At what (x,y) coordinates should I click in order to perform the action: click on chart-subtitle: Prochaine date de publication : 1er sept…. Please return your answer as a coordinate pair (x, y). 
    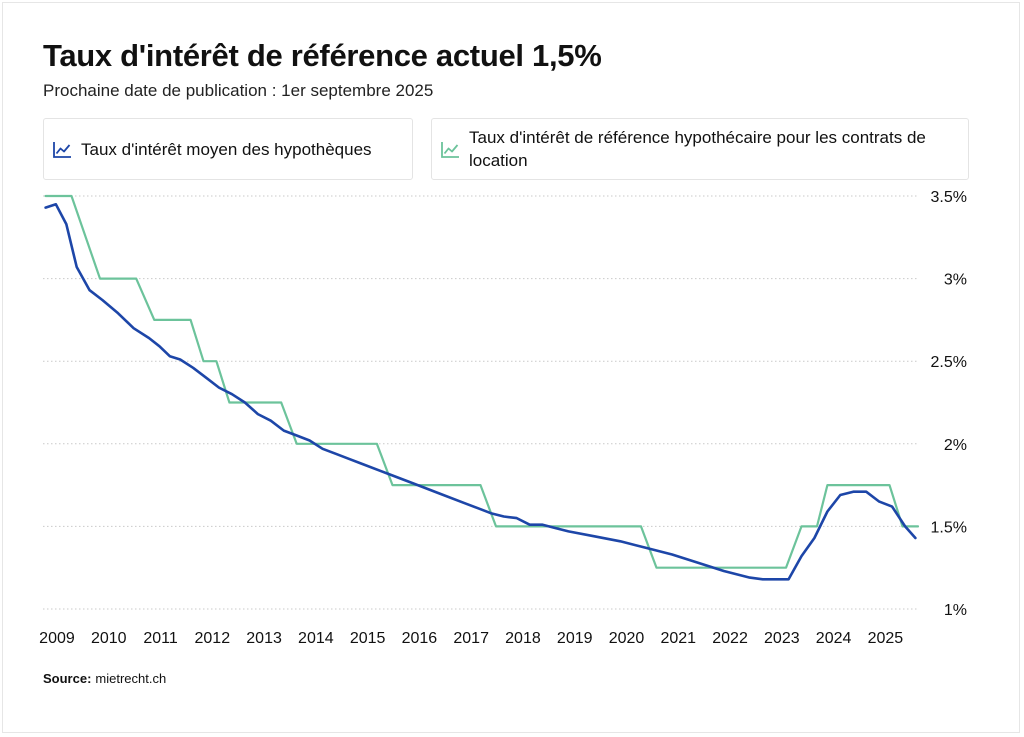
    Looking at the image, I should click on (238, 90).